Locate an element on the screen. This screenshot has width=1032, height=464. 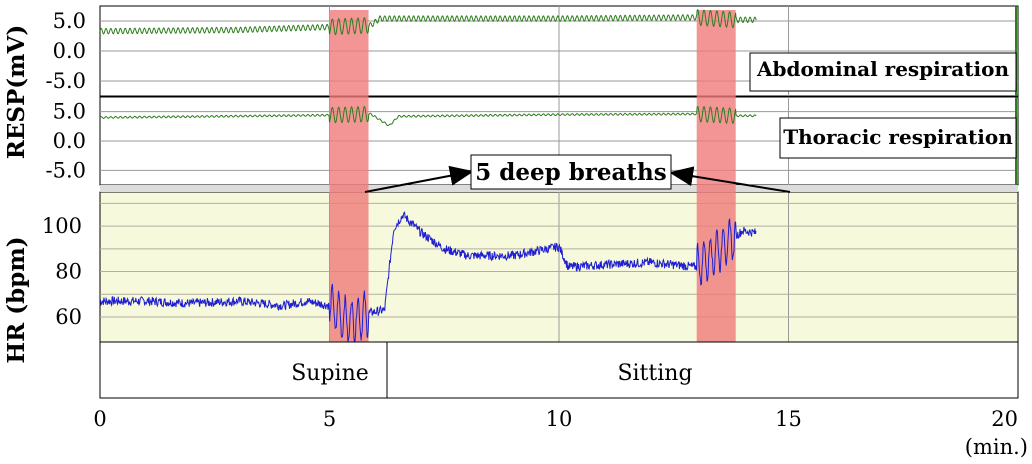
x-tick-label: 15 is located at coordinates (788, 419).